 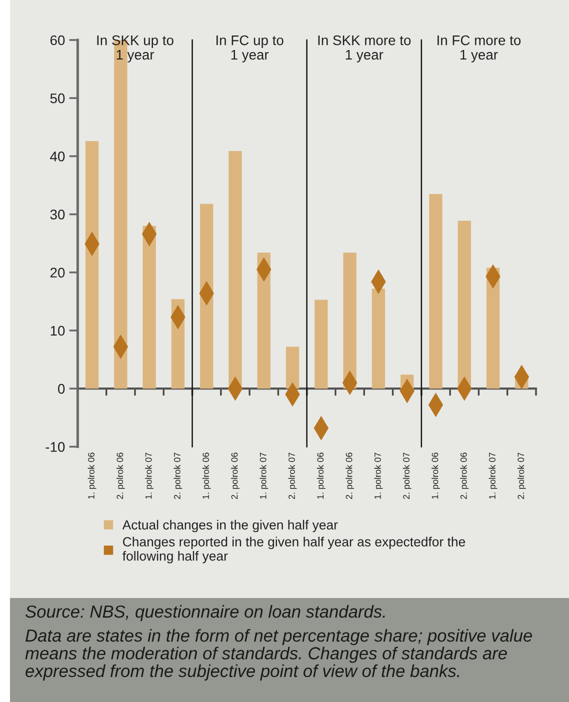 What do you see at coordinates (364, 48) in the screenshot?
I see `chart-title: In SKK more to 1 year` at bounding box center [364, 48].